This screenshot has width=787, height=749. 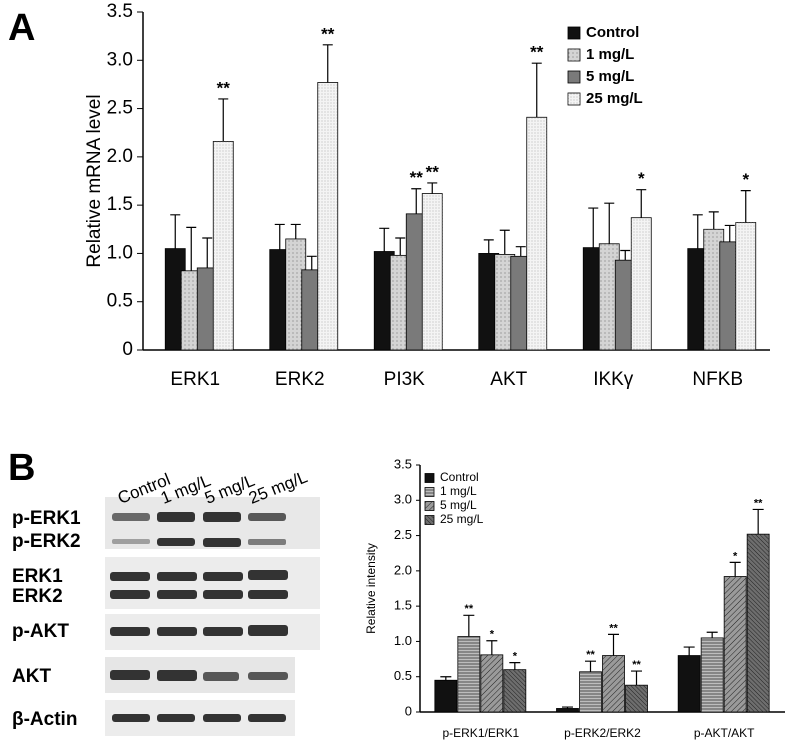 What do you see at coordinates (40, 631) in the screenshot?
I see `blot-row-label: p-AKT` at bounding box center [40, 631].